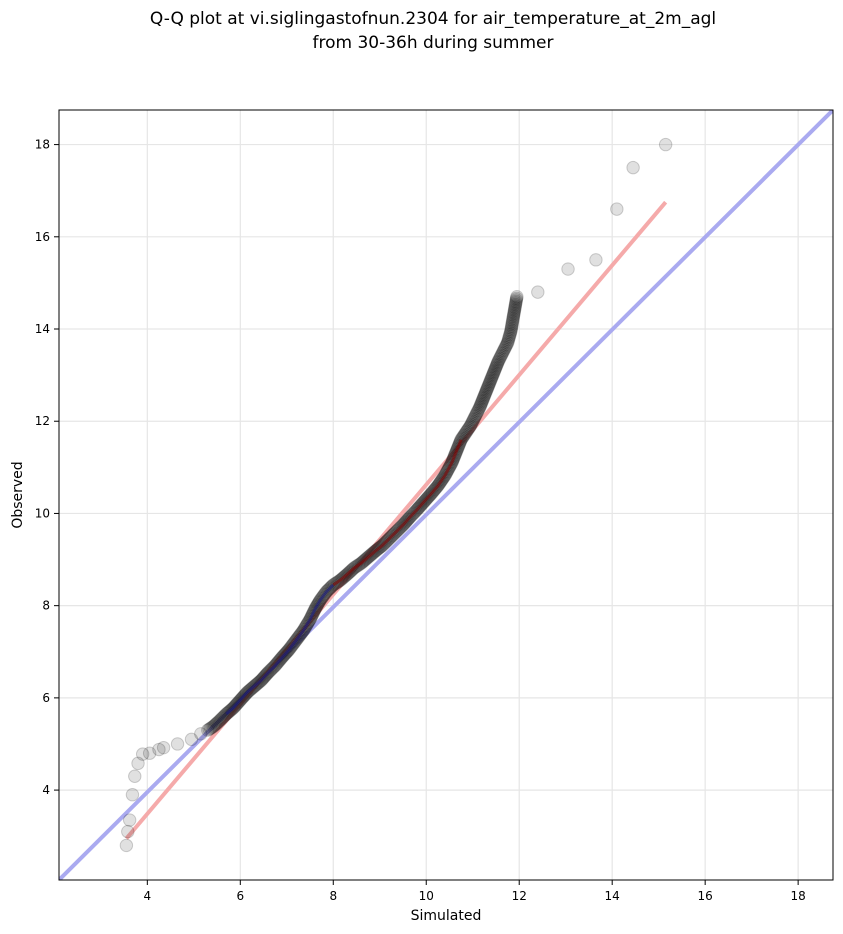 The image size is (843, 934). Describe the element at coordinates (47, 467) in the screenshot. I see `y-axis-ticks: 4 6 8 10 12 14 16 18` at that location.